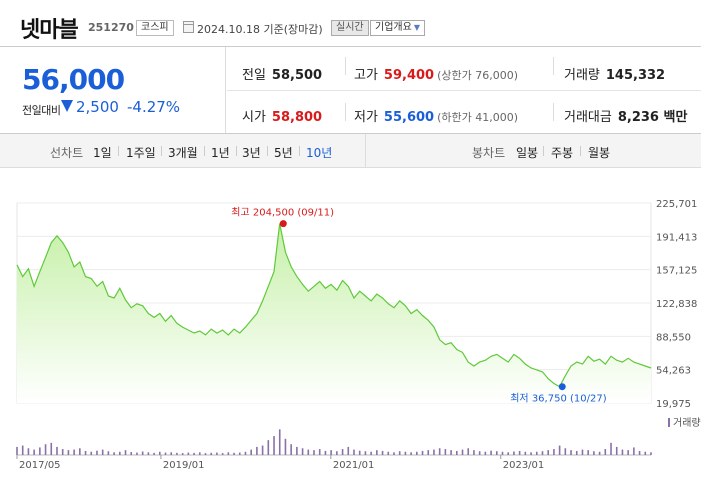 This screenshot has height=485, width=701. Describe the element at coordinates (416, 27) in the screenshot. I see `caret-down-icon: ▼` at that location.